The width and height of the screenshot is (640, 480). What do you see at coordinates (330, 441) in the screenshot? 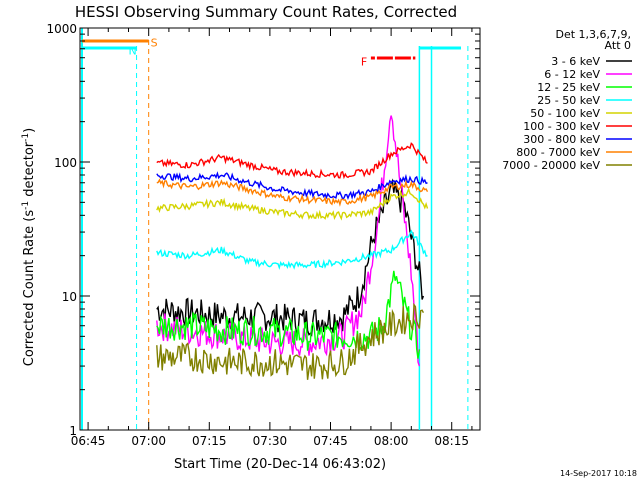
I see `x-tick-label-4: 07:45` at bounding box center [330, 441].